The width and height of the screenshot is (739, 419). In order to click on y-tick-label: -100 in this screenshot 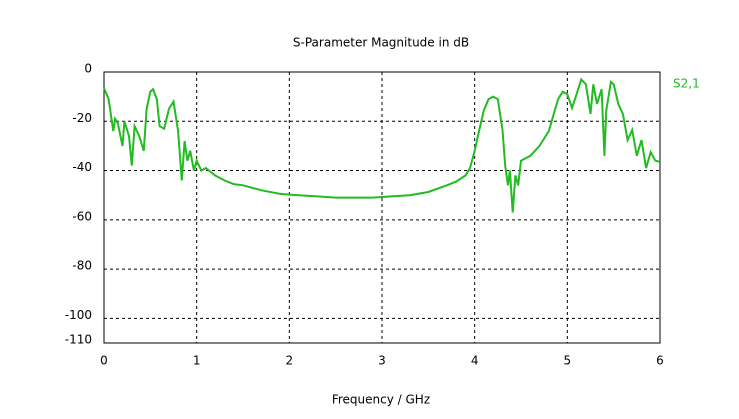, I will do `click(78, 315)`.